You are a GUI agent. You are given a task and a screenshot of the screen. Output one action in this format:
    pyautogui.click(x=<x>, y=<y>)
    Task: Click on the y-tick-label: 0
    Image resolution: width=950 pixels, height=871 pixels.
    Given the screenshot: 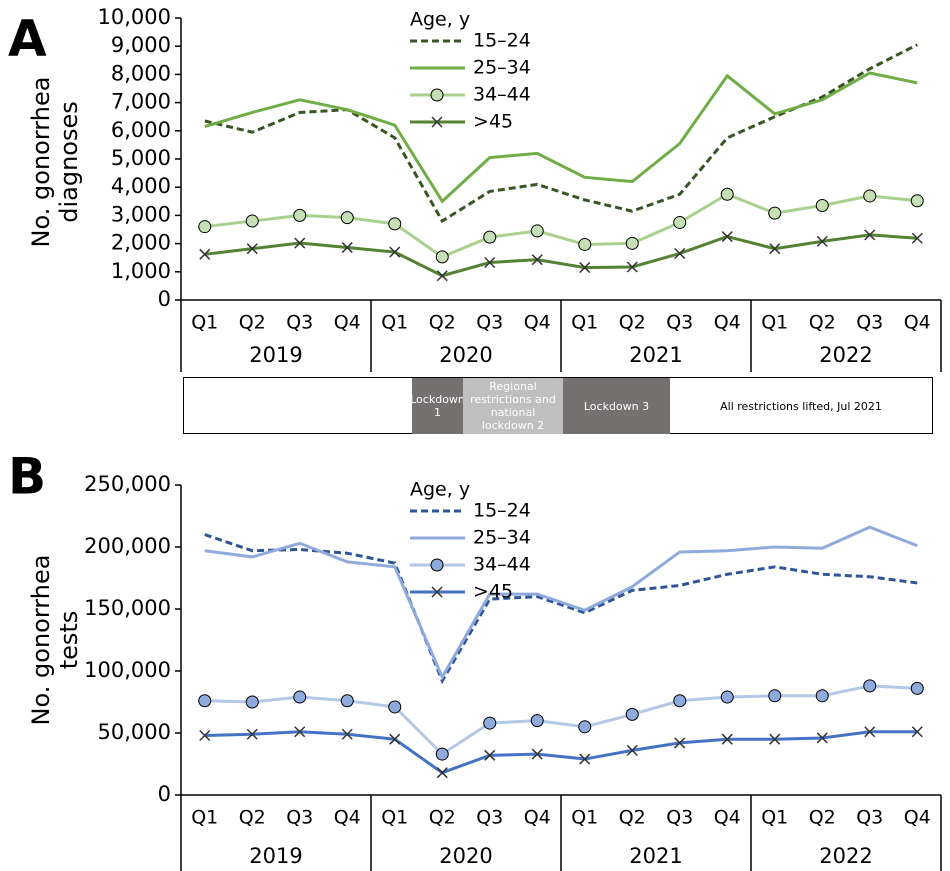 What is the action you would take?
    pyautogui.click(x=164, y=299)
    